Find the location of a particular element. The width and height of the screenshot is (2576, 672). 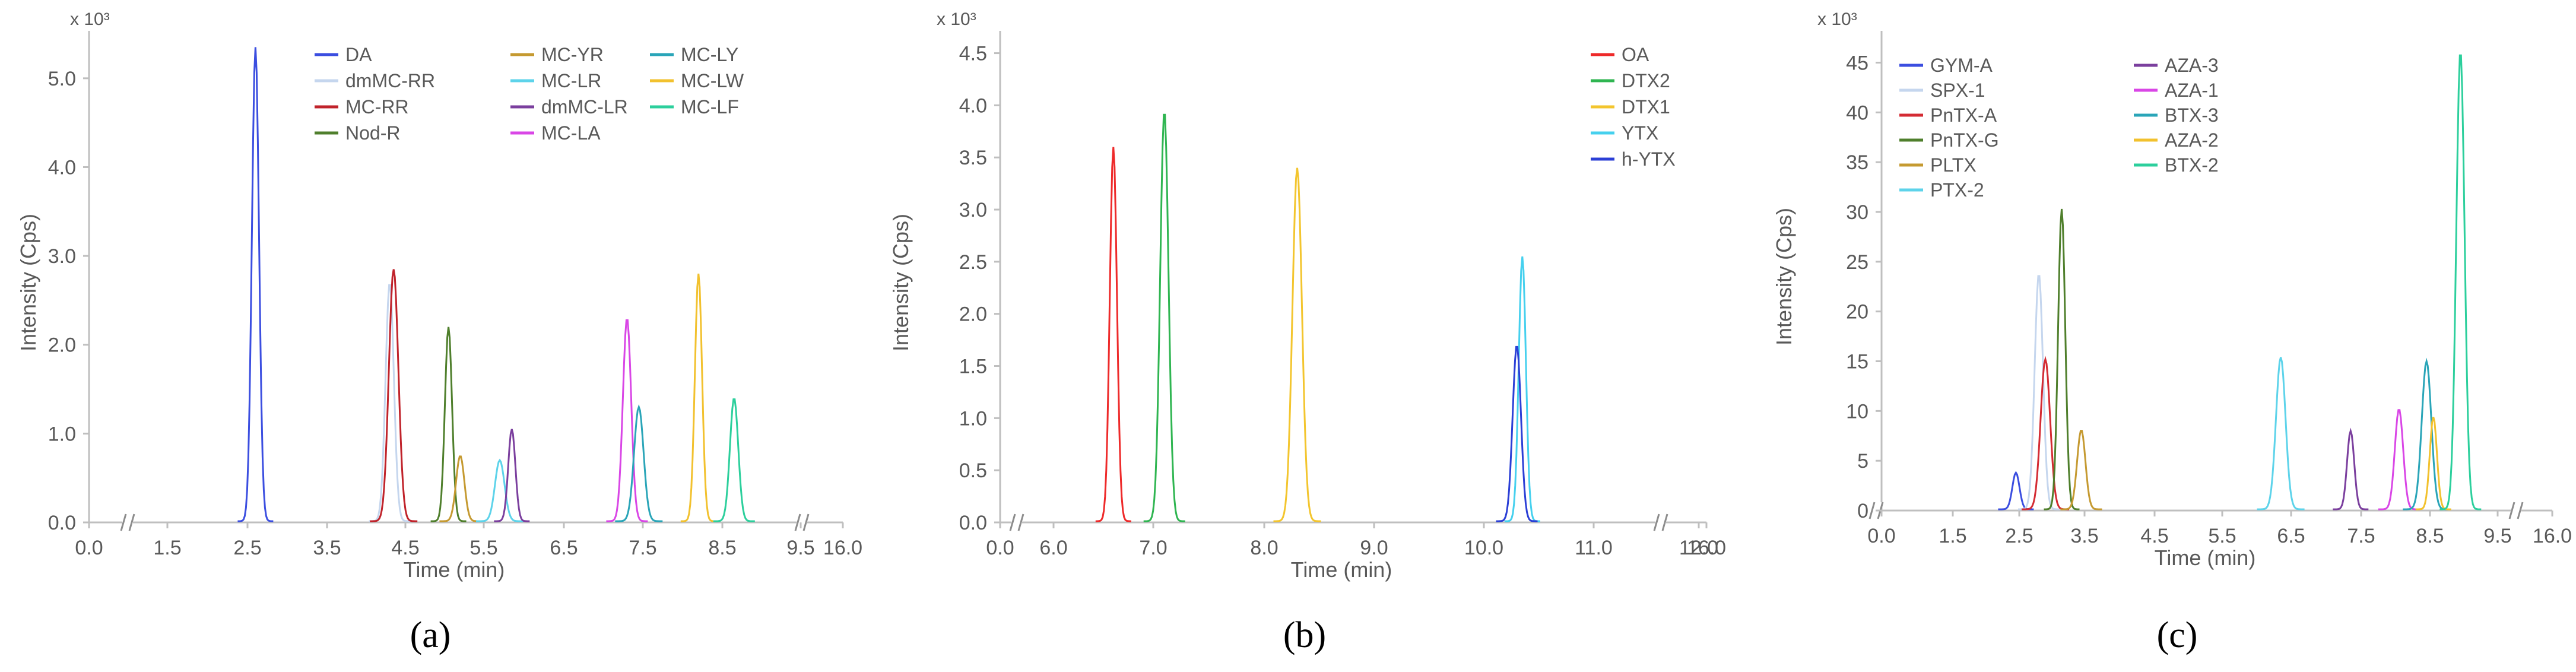

legend-item-mc-yr: MC-YR is located at coordinates (557, 54).